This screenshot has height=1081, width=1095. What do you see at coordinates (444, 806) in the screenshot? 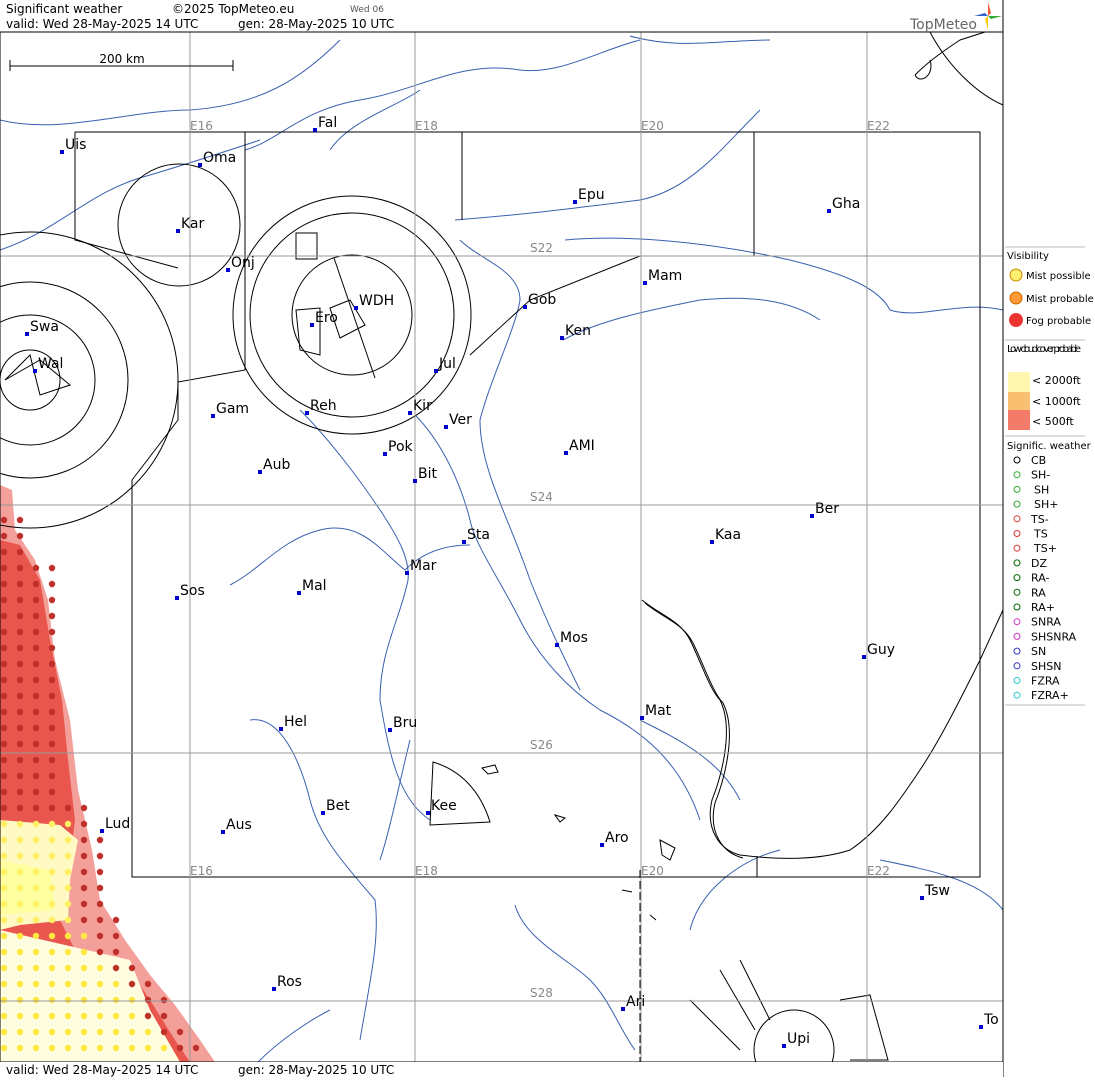
I see `place-name: Kee` at bounding box center [444, 806].